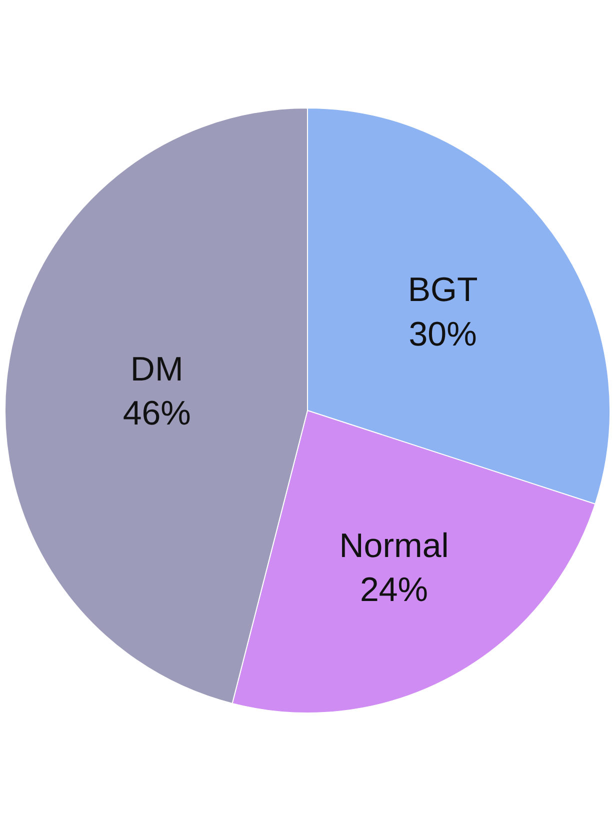  I want to click on slice-label: BGT, so click(443, 290).